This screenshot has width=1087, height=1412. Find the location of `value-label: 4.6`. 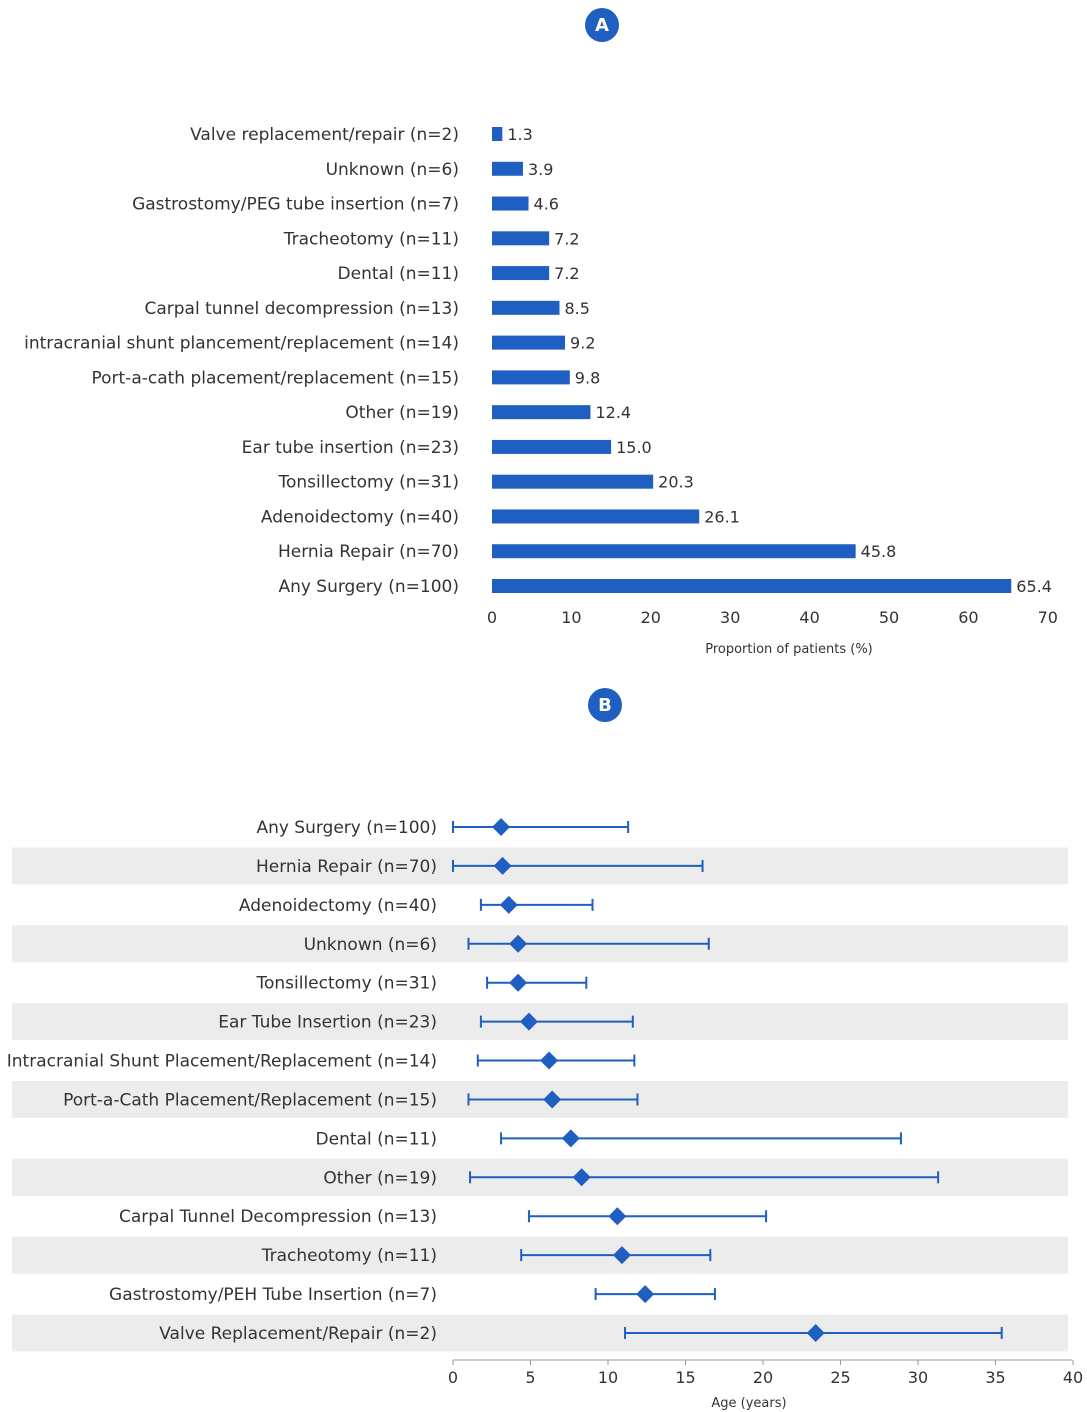

value-label: 4.6 is located at coordinates (546, 204).